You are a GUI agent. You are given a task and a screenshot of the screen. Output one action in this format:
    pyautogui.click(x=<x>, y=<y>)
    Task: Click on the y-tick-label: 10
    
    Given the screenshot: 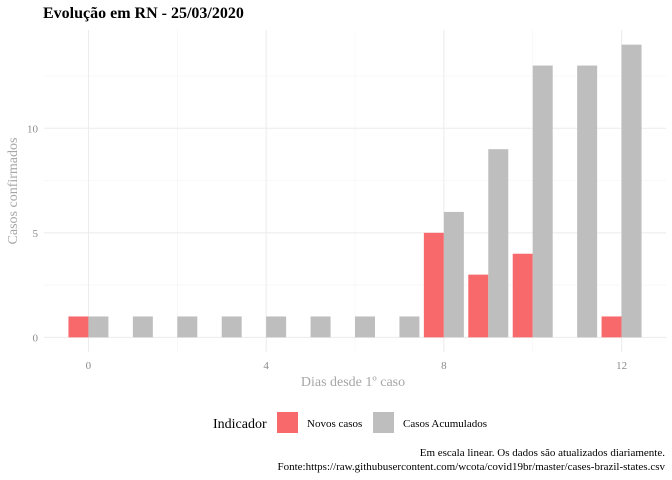 What is the action you would take?
    pyautogui.click(x=33, y=129)
    